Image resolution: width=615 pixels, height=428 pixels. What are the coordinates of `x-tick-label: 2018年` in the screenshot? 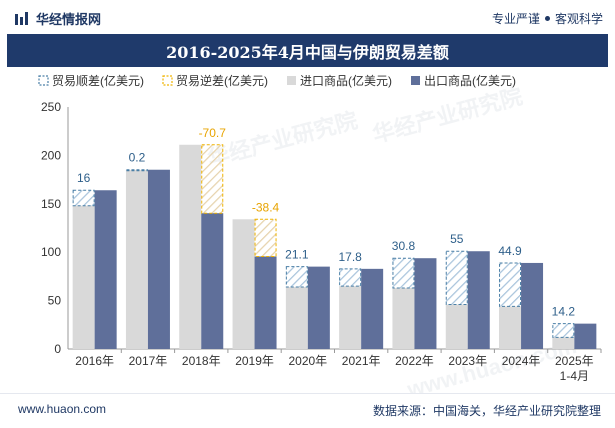 It's located at (201, 361).